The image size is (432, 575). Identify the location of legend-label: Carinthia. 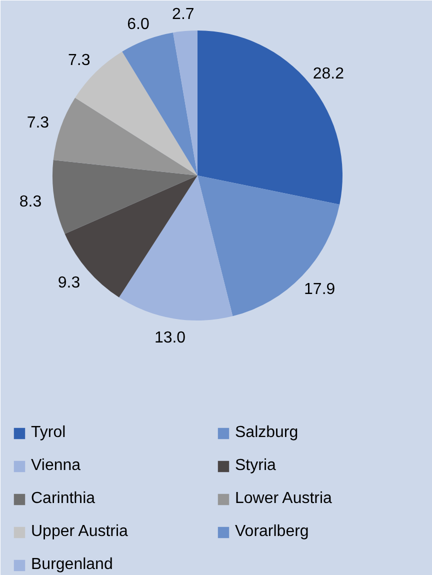
(63, 499).